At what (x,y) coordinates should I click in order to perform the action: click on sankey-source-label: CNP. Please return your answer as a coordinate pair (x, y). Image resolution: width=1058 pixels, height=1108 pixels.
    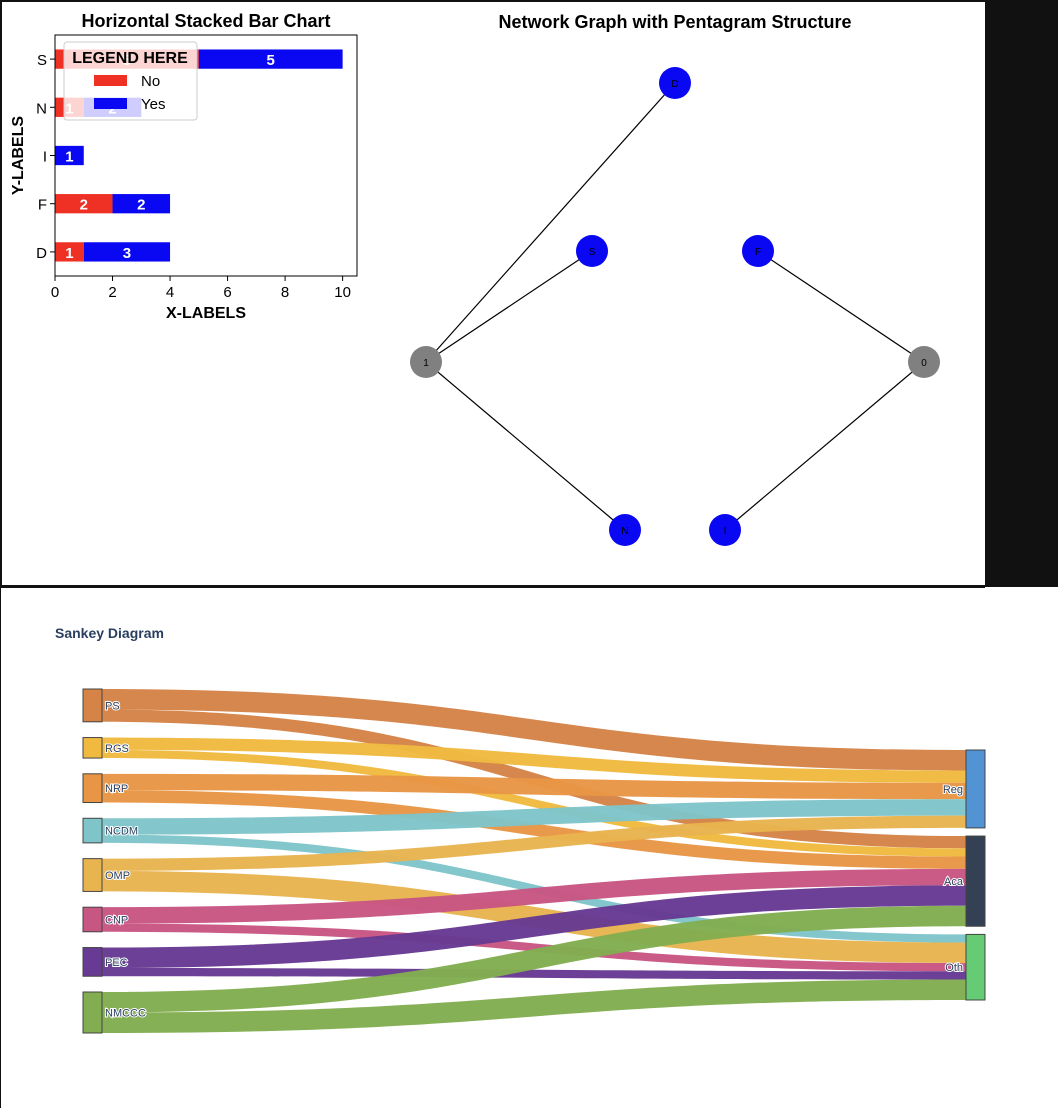
    Looking at the image, I should click on (116, 920).